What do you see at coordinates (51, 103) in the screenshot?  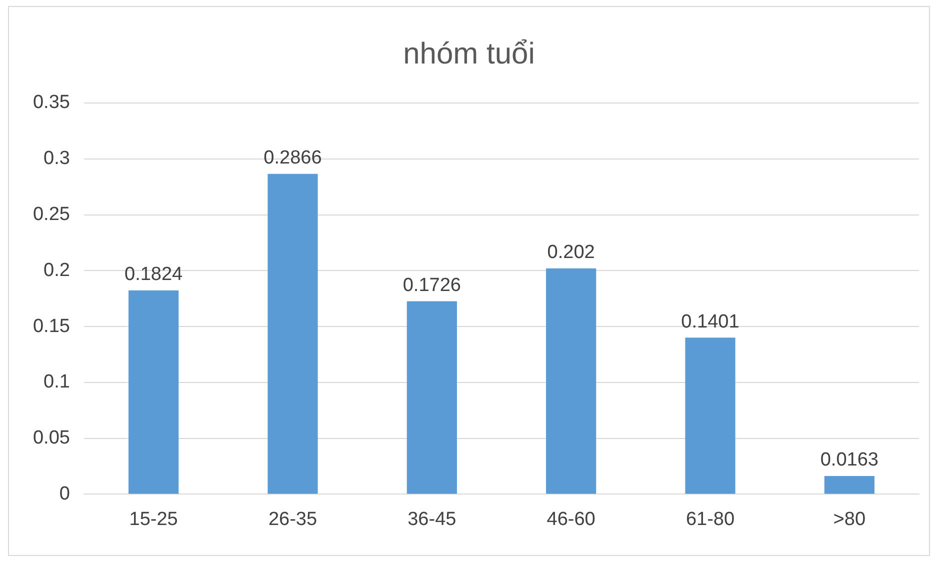 I see `y-tick-label: 0.35` at bounding box center [51, 103].